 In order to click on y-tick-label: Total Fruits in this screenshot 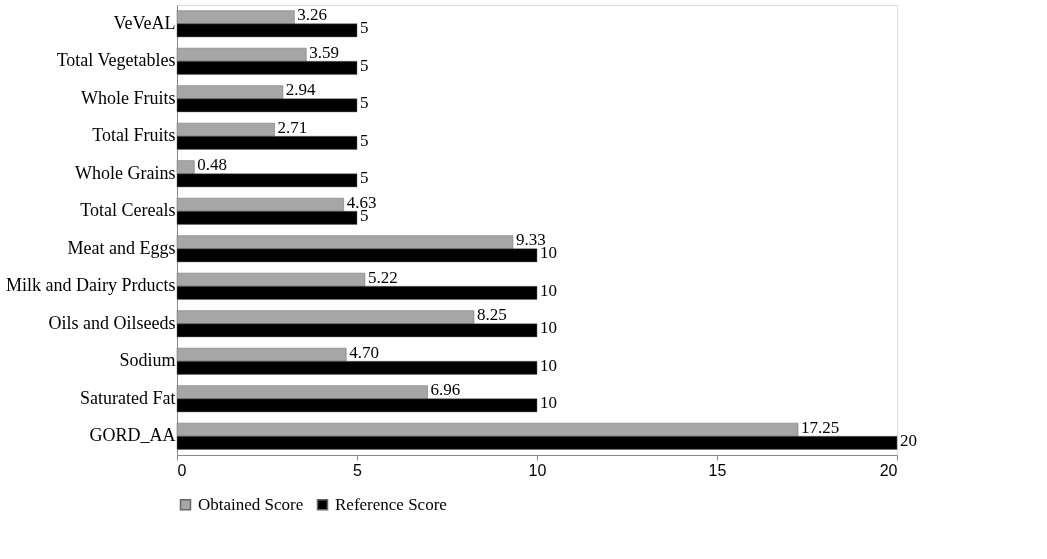, I will do `click(134, 135)`.